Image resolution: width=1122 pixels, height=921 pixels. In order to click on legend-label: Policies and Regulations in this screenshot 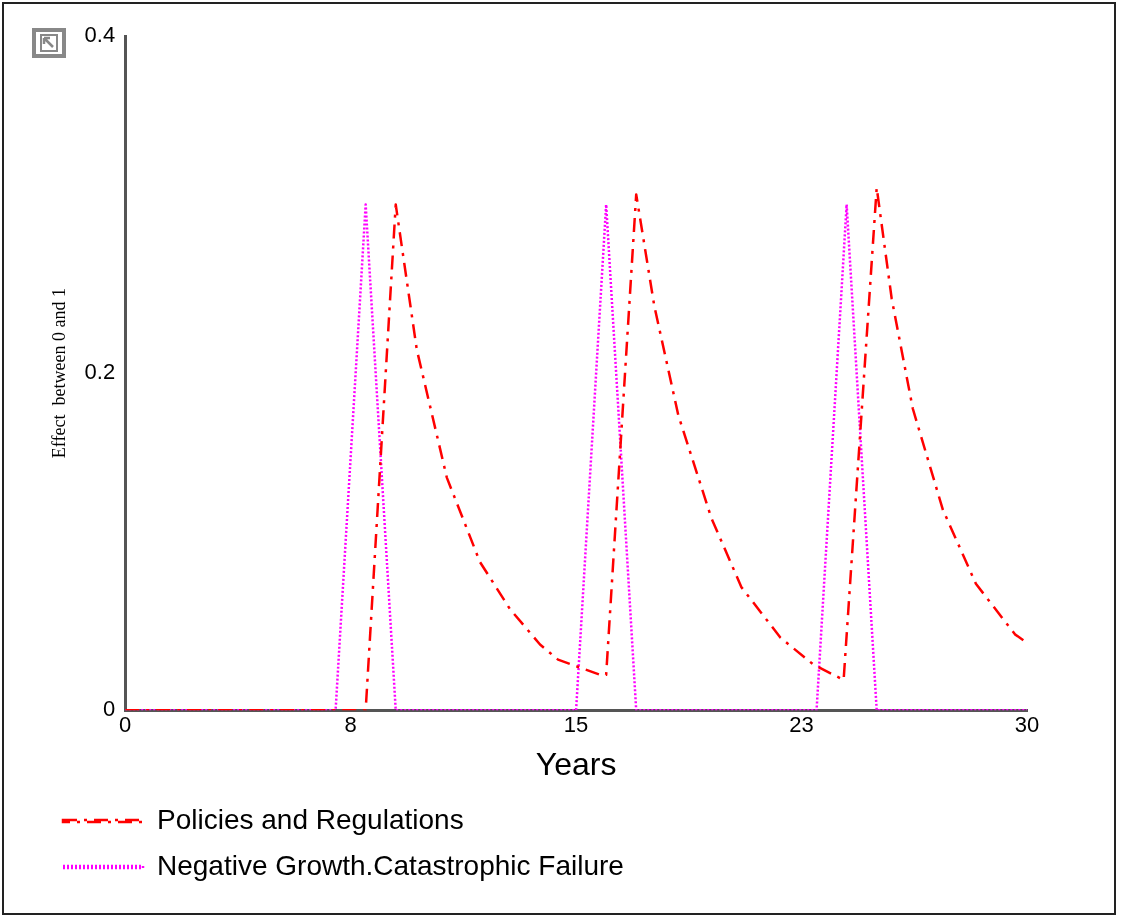, I will do `click(310, 819)`.